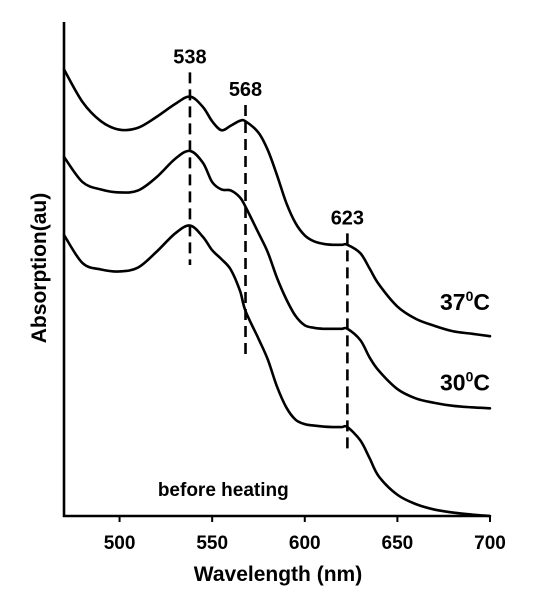 Image resolution: width=539 pixels, height=600 pixels. Describe the element at coordinates (39, 268) in the screenshot. I see `y-axis-title: Absorption(au)` at that location.